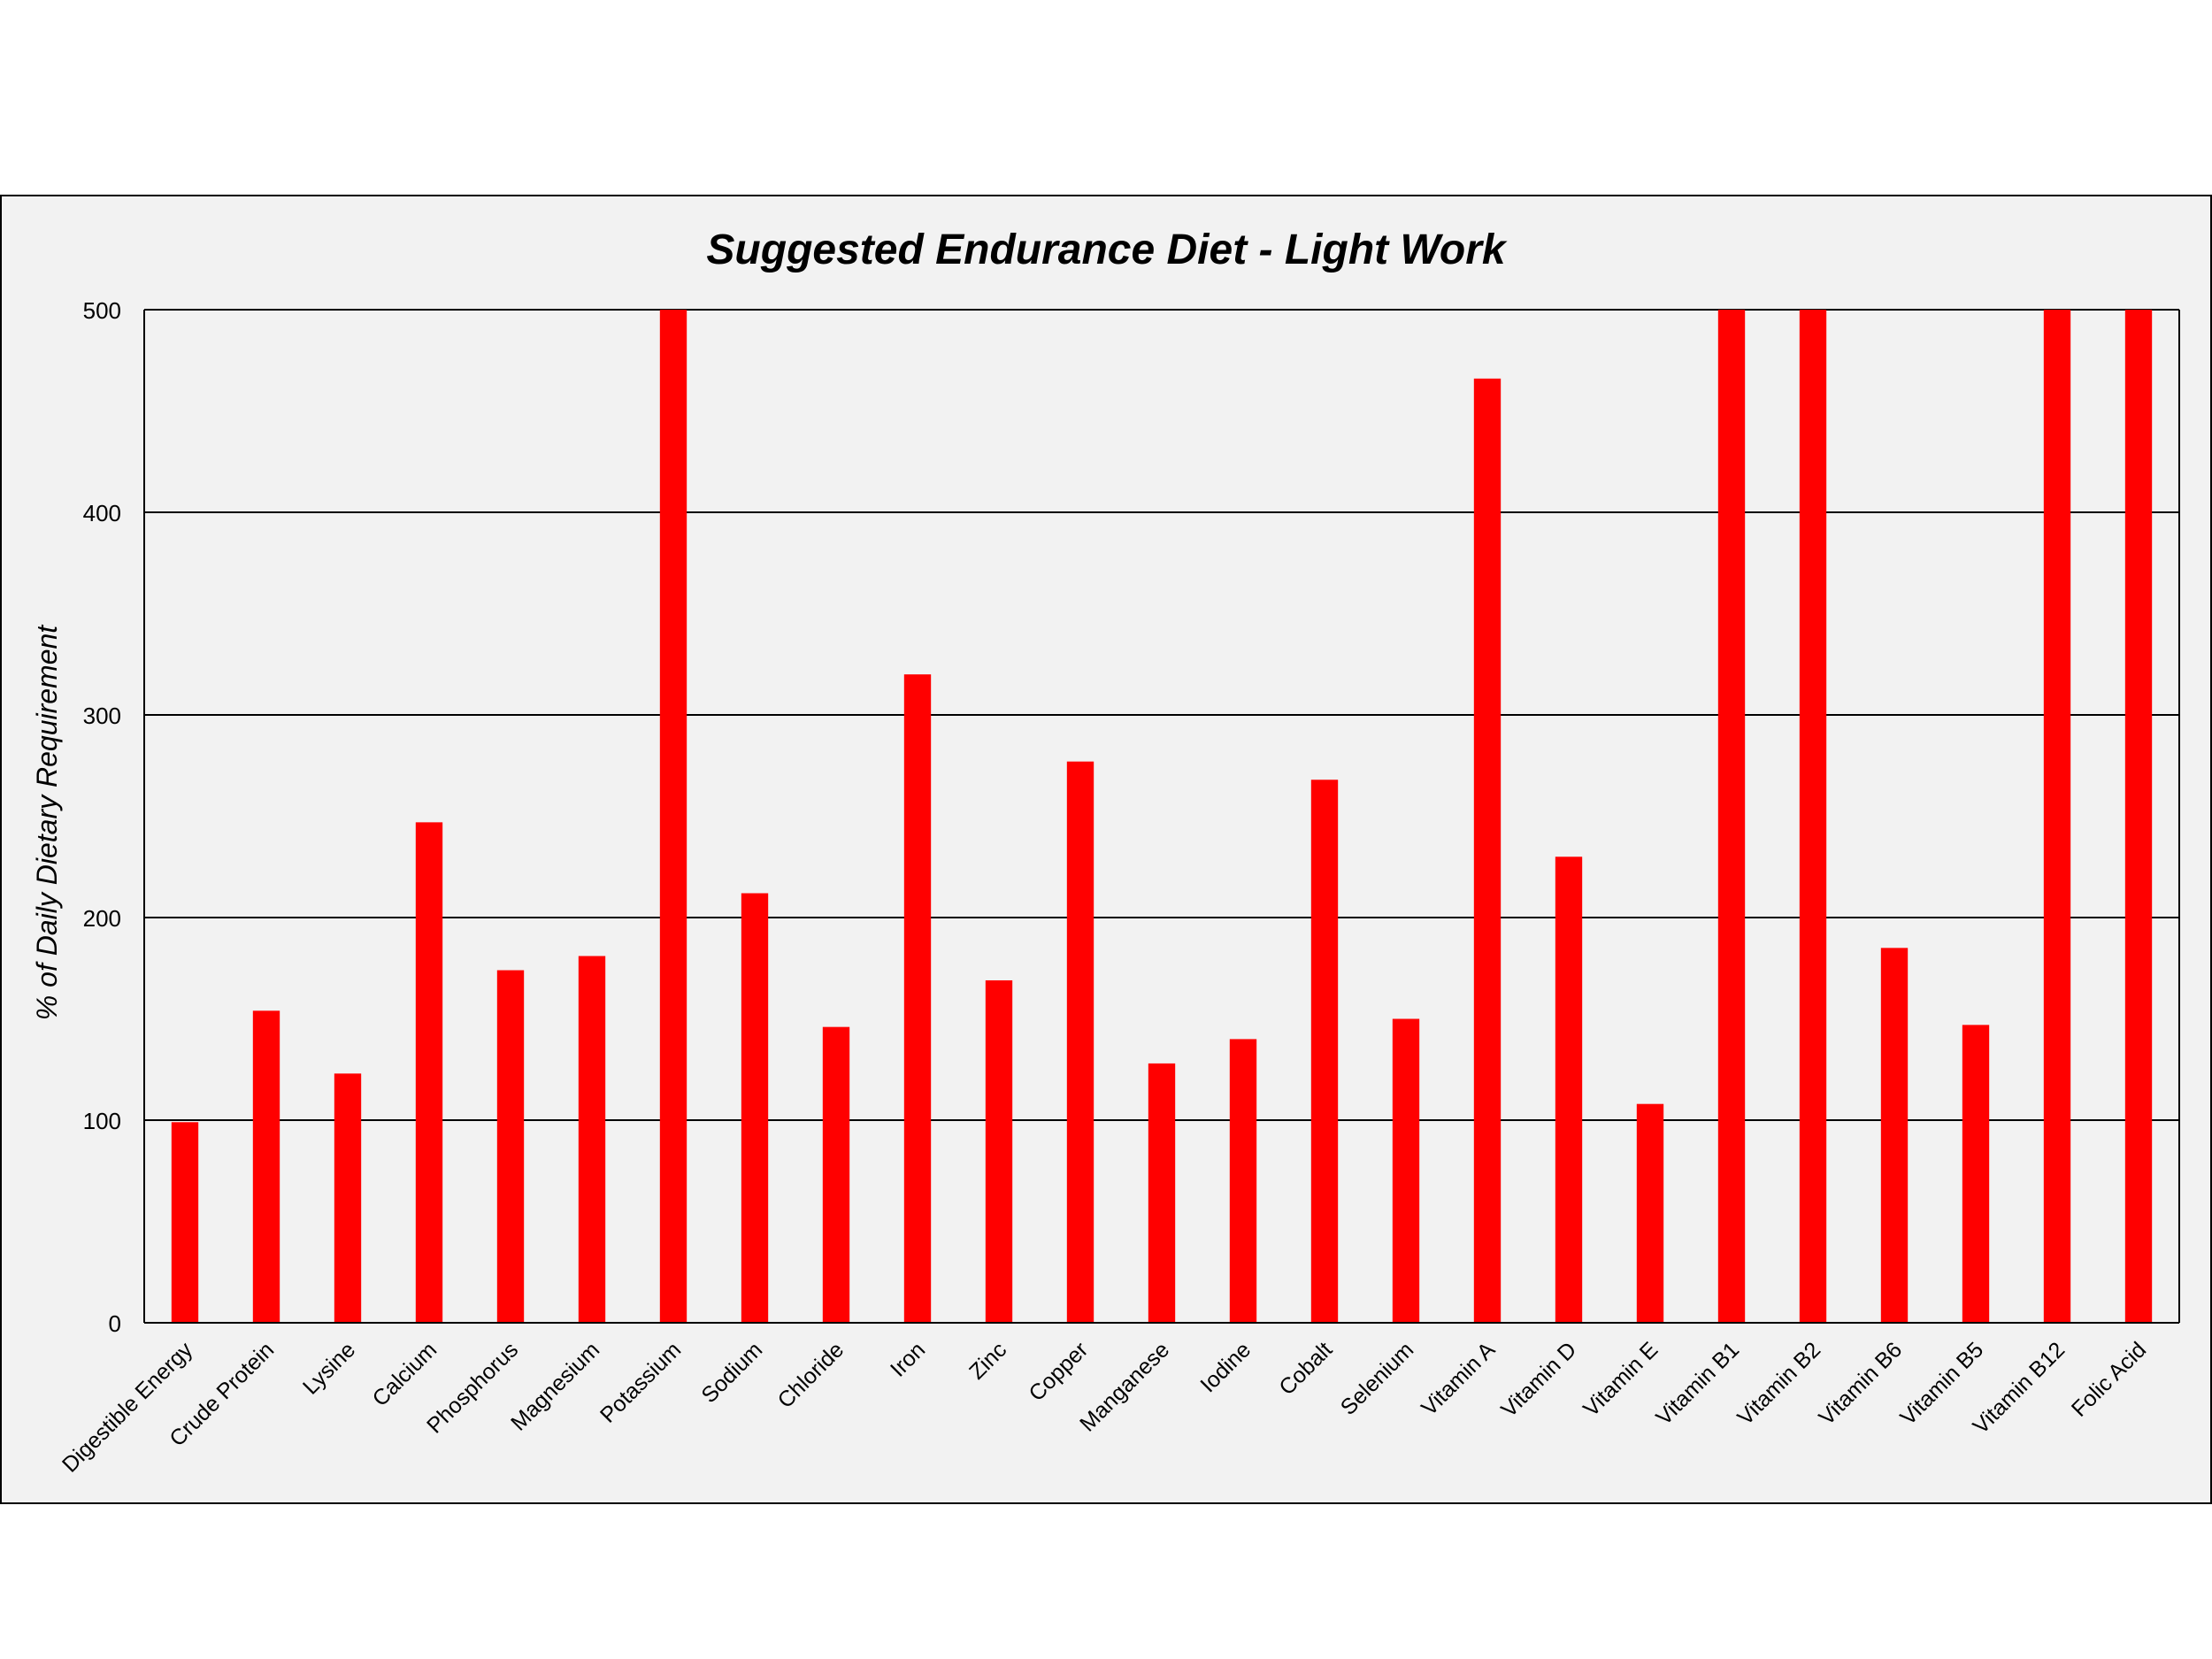 The width and height of the screenshot is (2212, 1659). What do you see at coordinates (102, 817) in the screenshot?
I see `y-tick-labels: 0 100 200 300 400 500` at bounding box center [102, 817].